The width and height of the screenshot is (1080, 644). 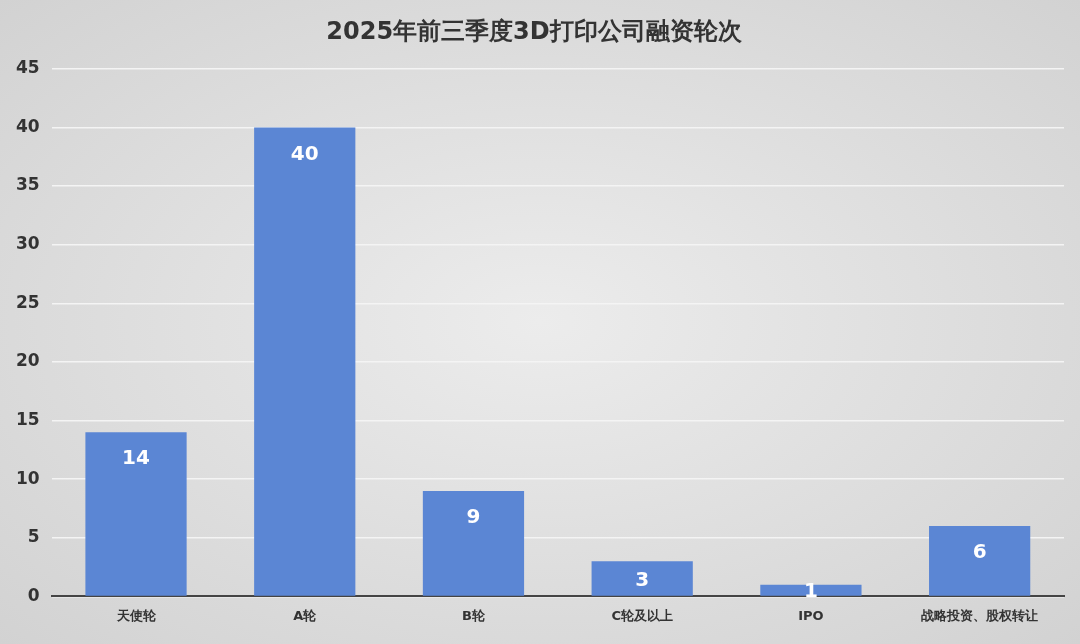 What do you see at coordinates (811, 615) in the screenshot?
I see `x-tick-label: IPO` at bounding box center [811, 615].